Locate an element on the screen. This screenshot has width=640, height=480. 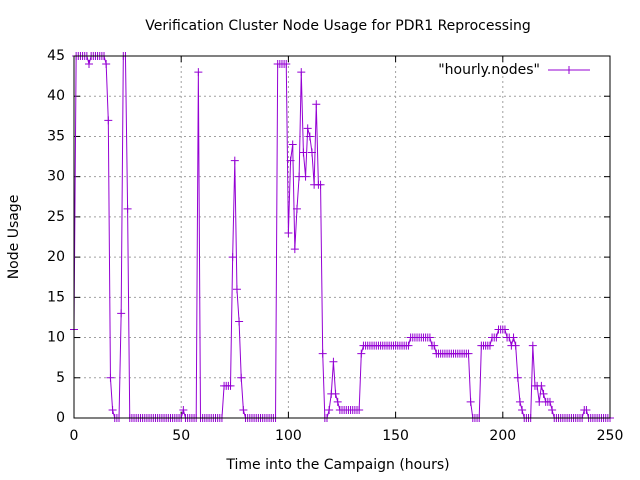
y-tick-label: 5 is located at coordinates (60, 378).